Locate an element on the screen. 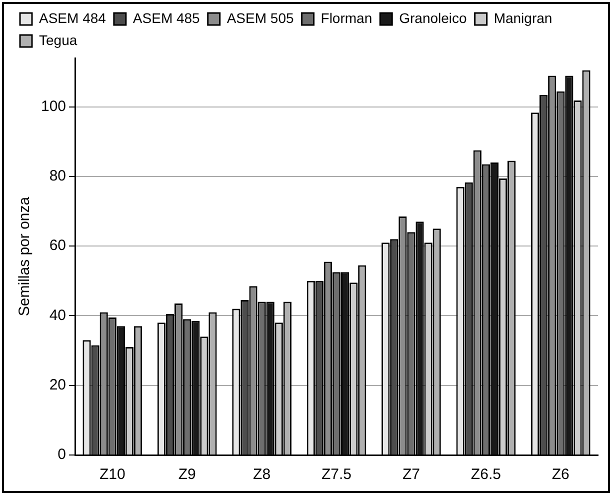  legend-label: Manigran is located at coordinates (523, 18).